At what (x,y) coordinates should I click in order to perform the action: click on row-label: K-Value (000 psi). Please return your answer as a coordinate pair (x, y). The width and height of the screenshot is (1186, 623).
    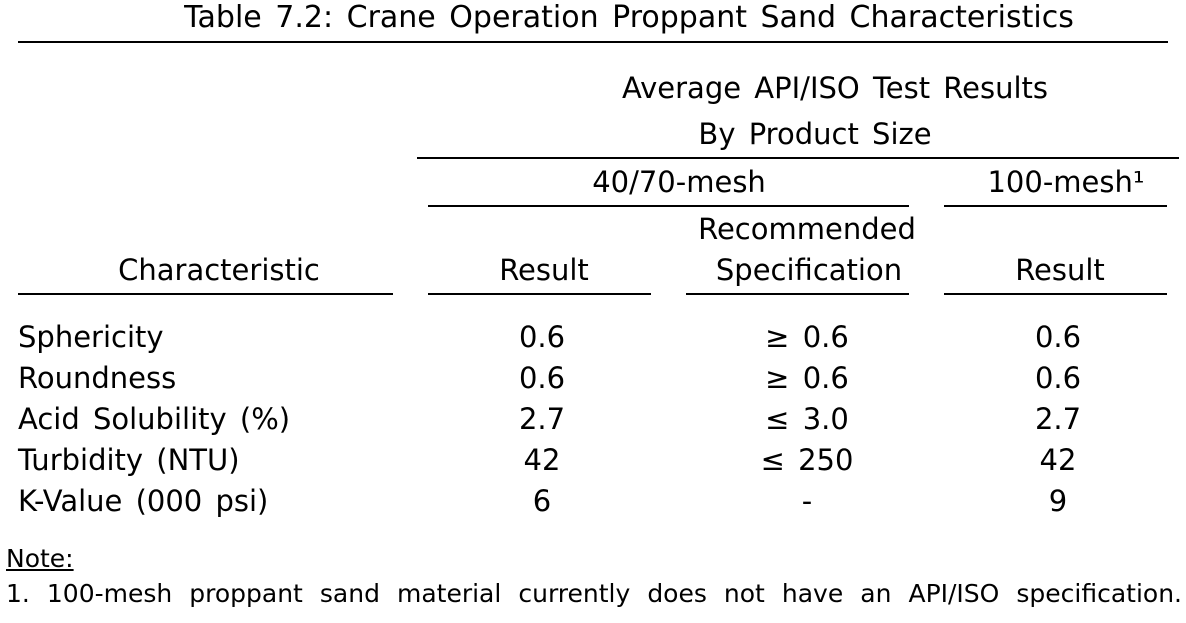
    Looking at the image, I should click on (143, 501).